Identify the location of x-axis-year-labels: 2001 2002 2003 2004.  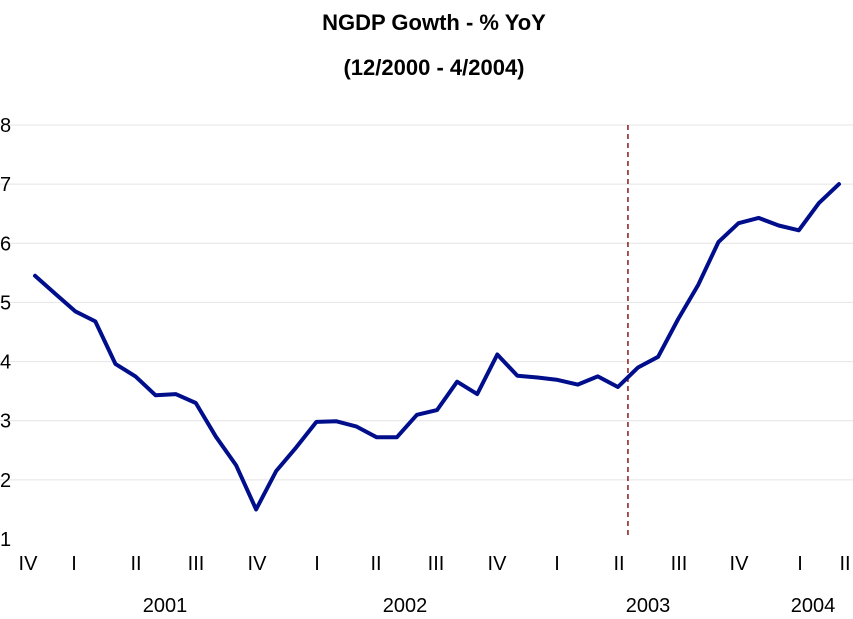
(489, 606).